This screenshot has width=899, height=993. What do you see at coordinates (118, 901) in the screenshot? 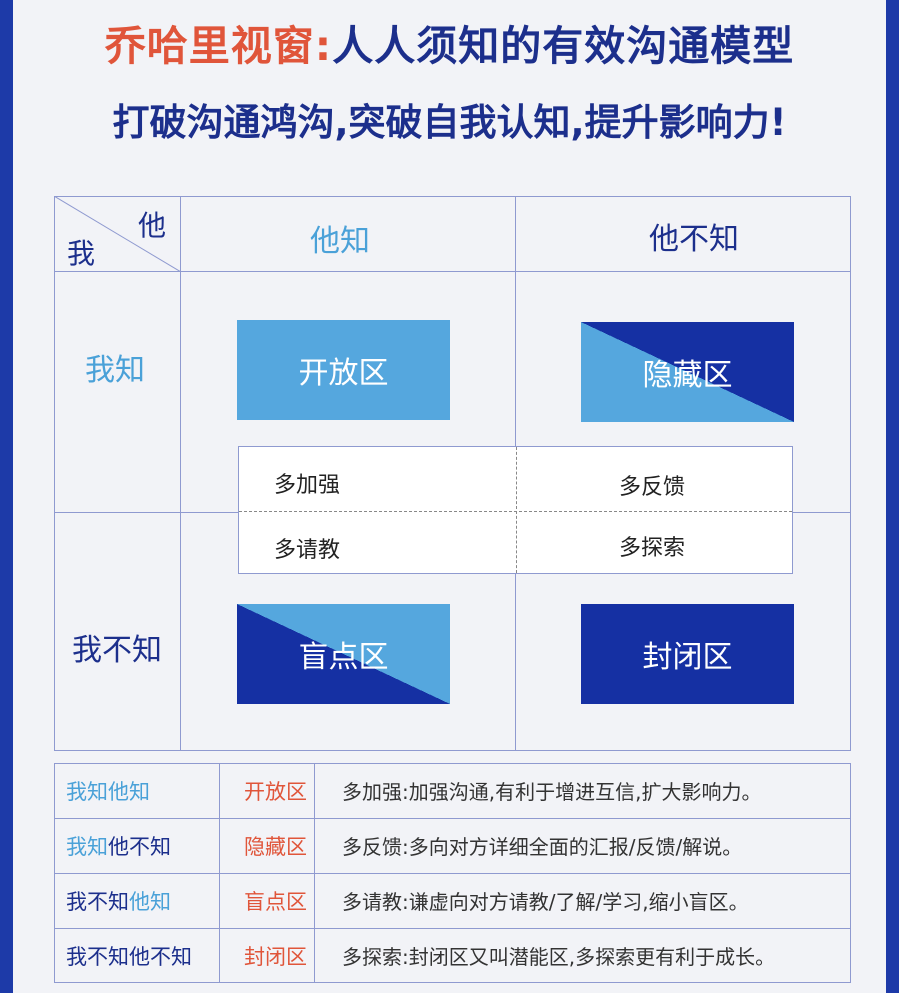
I see `legend-condition: 我不知 他知` at bounding box center [118, 901].